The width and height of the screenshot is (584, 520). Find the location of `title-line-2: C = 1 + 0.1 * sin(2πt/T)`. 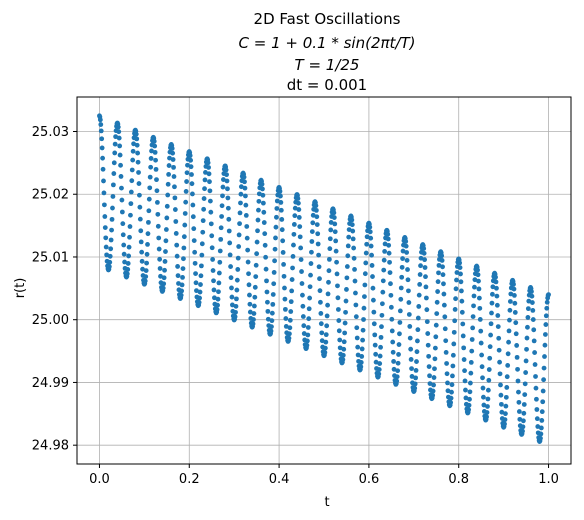

title-line-2: C = 1 + 0.1 * sin(2πt/T) is located at coordinates (327, 43).